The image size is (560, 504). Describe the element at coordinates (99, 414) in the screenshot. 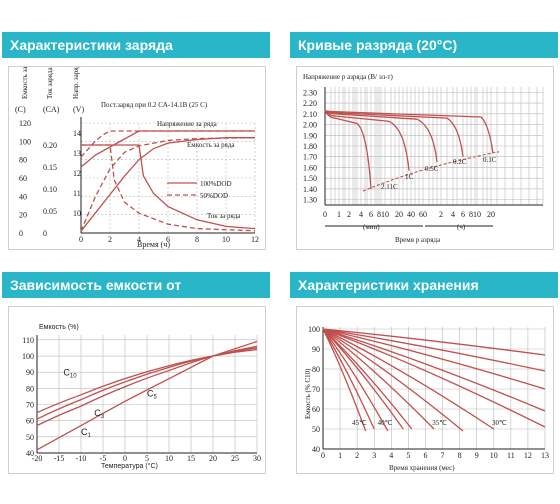

I see `temperature-series-label: C3` at that location.